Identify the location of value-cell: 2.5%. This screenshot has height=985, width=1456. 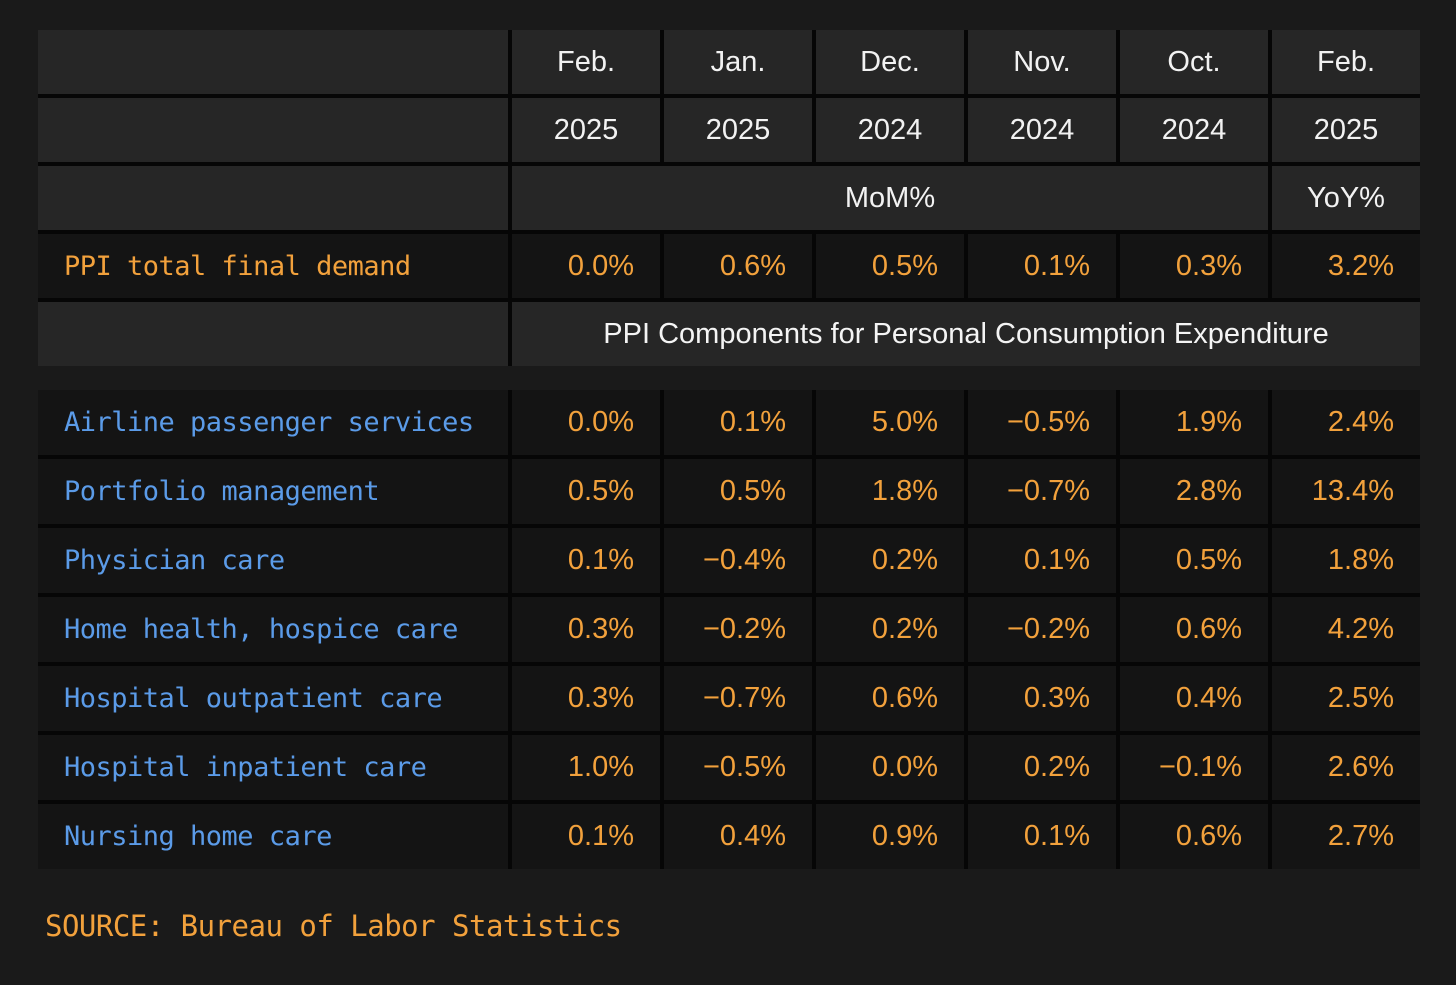
(1346, 698).